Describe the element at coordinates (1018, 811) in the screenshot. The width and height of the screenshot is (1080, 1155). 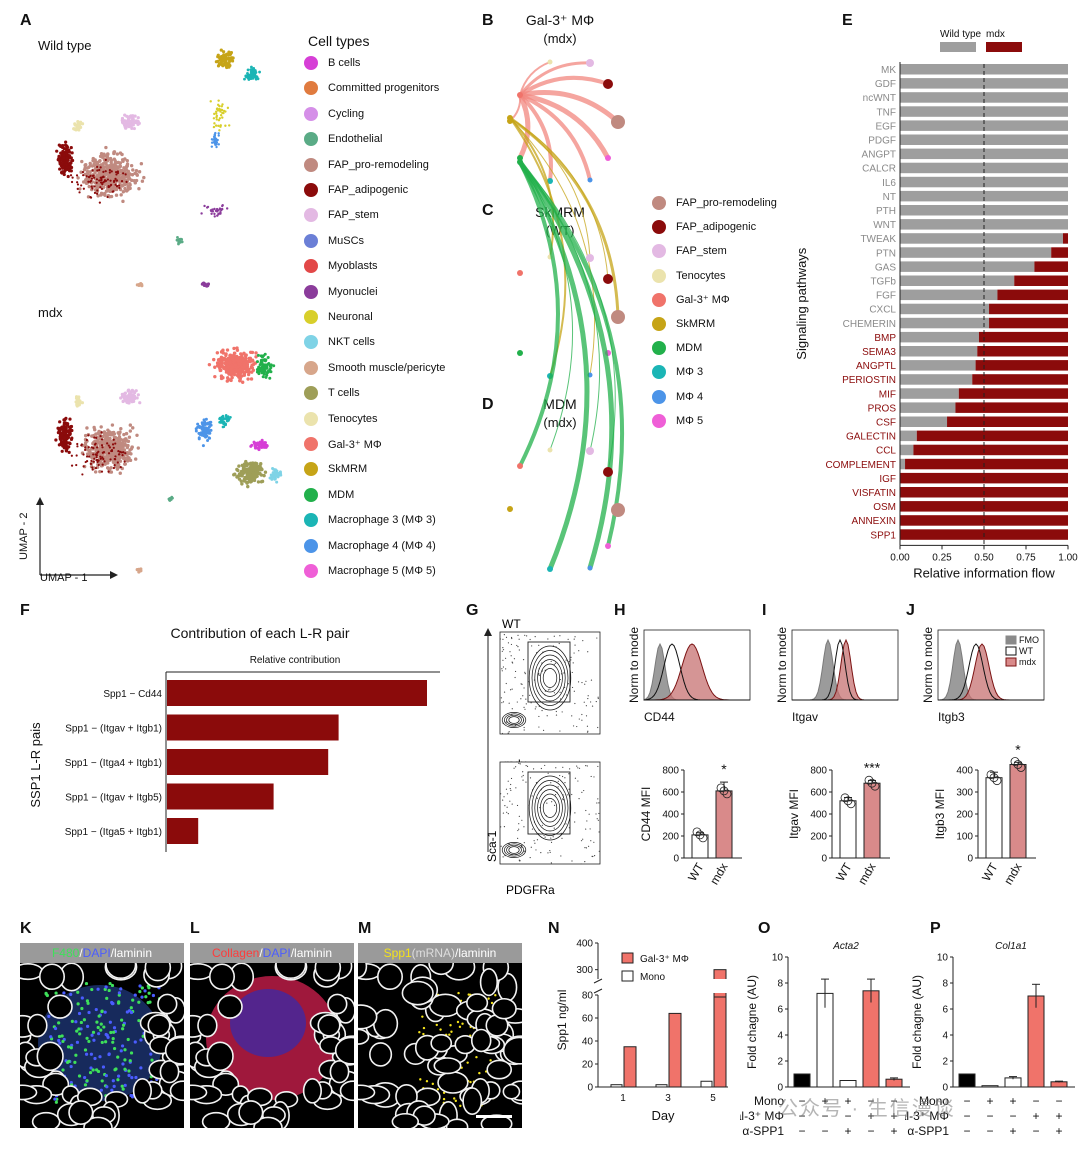
I see `bar` at that location.